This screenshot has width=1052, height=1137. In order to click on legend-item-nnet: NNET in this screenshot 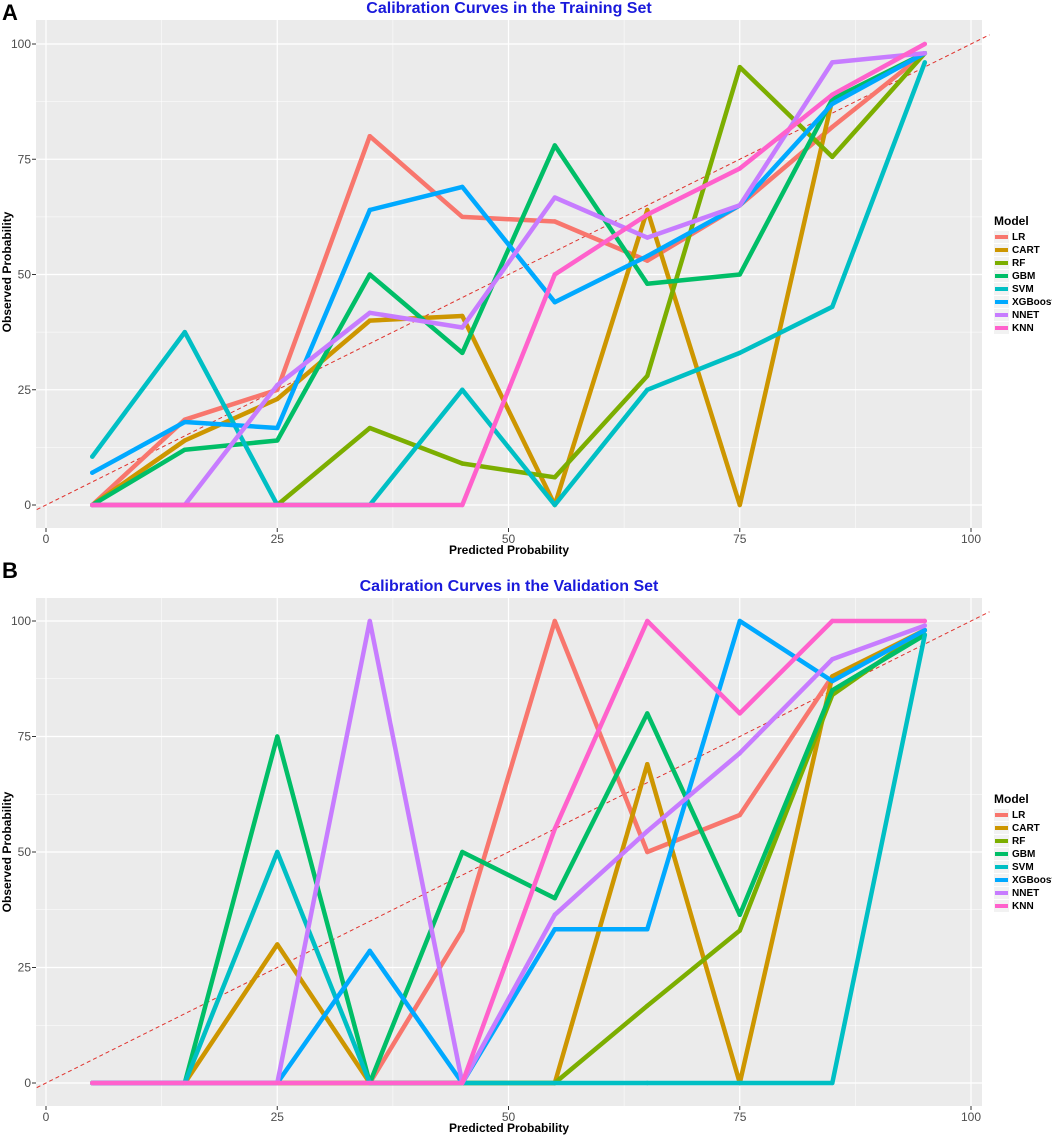, I will do `click(1016, 315)`.